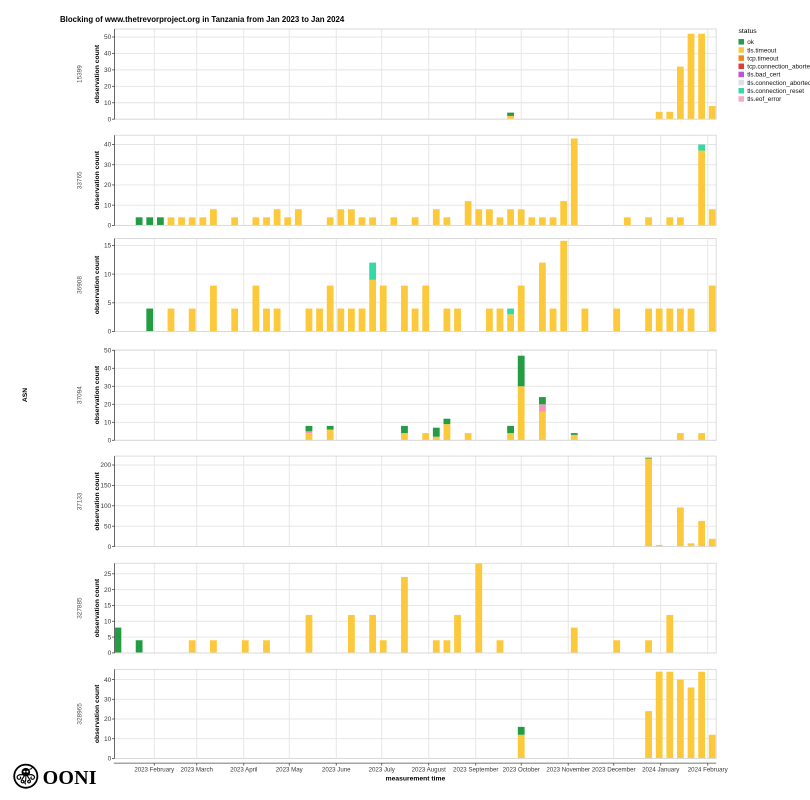 Image resolution: width=810 pixels, height=800 pixels. Describe the element at coordinates (80, 74) in the screenshot. I see `svg-text: 15399` at that location.